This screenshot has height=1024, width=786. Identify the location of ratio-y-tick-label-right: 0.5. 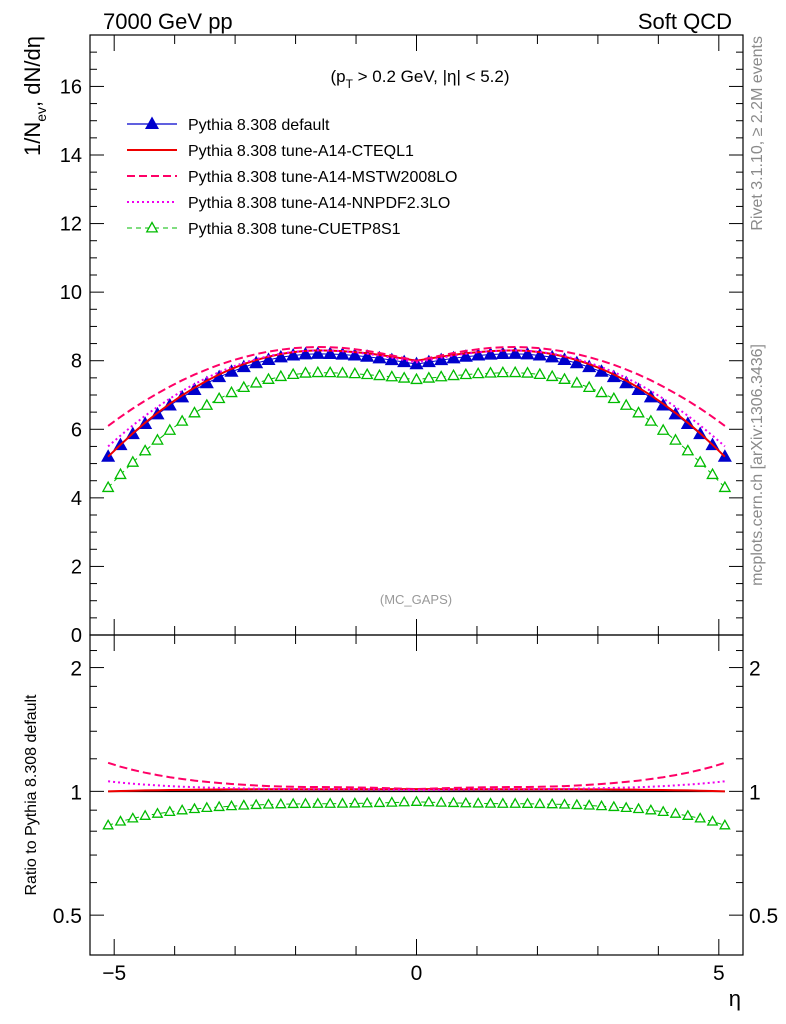
(763, 916).